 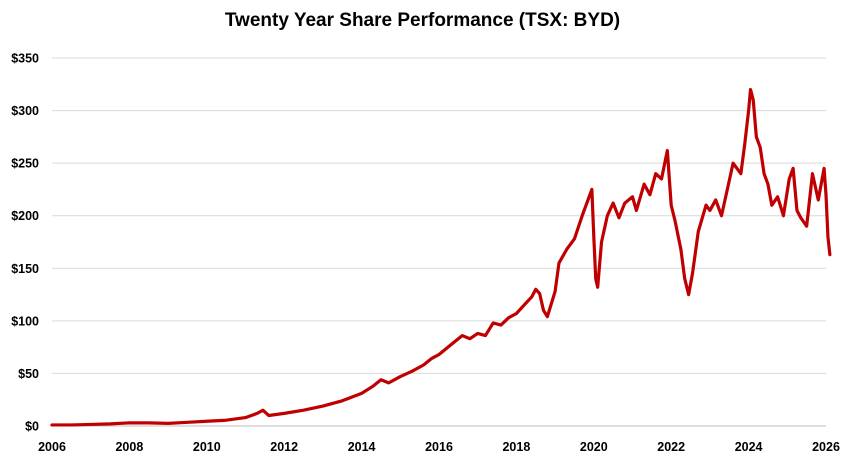 I want to click on y-tick-label: $200, so click(x=25, y=216).